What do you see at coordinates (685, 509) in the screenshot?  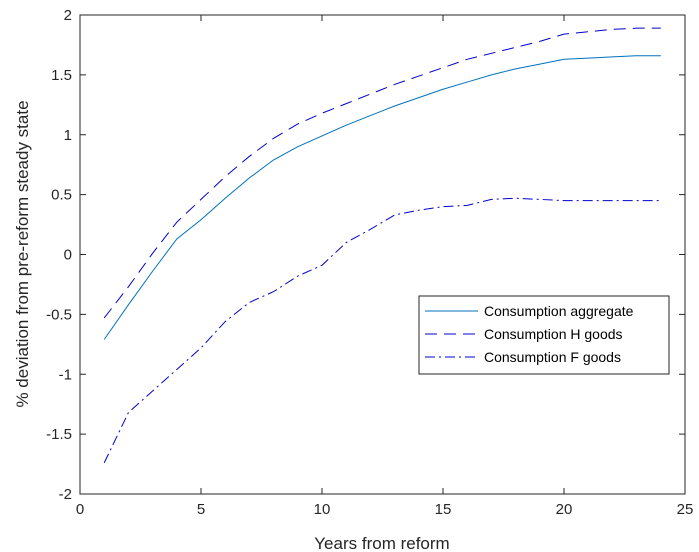 I see `x-tick-label: 25` at bounding box center [685, 509].